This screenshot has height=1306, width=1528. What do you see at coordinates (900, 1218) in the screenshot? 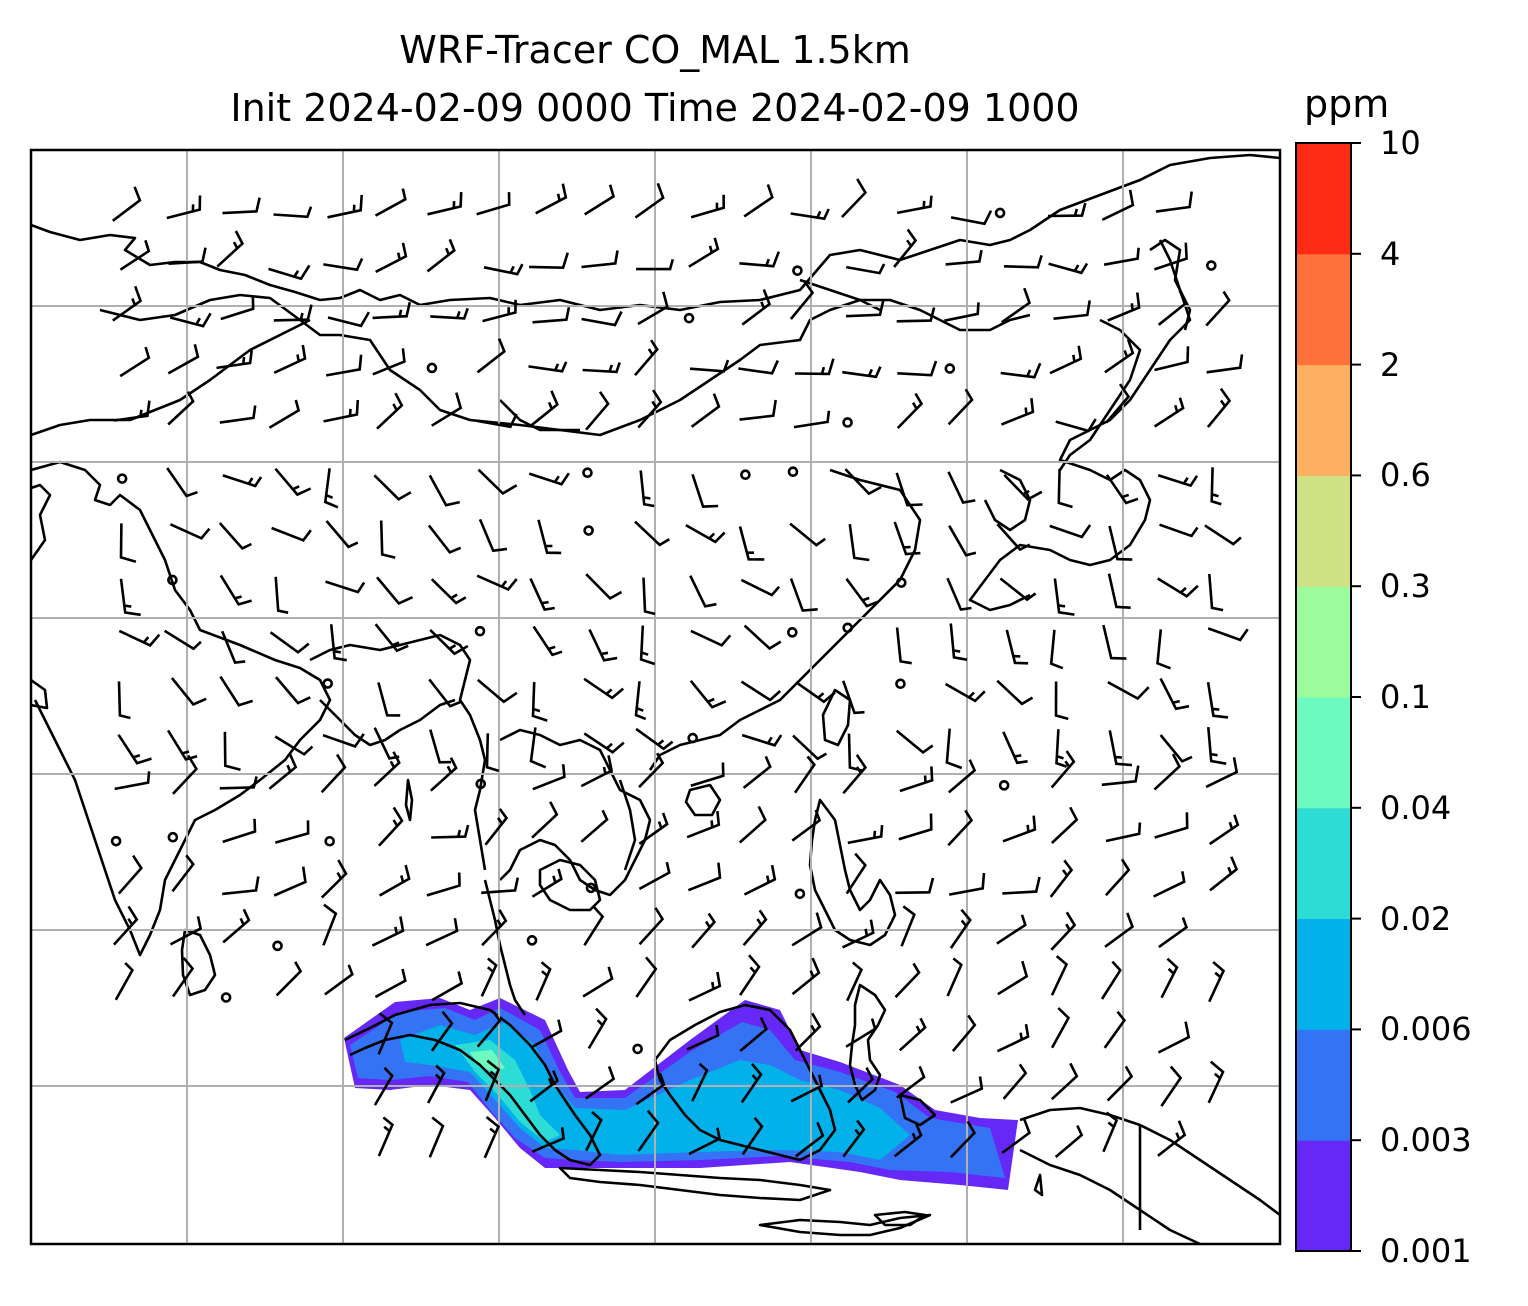
I see `coastline-timor` at bounding box center [900, 1218].